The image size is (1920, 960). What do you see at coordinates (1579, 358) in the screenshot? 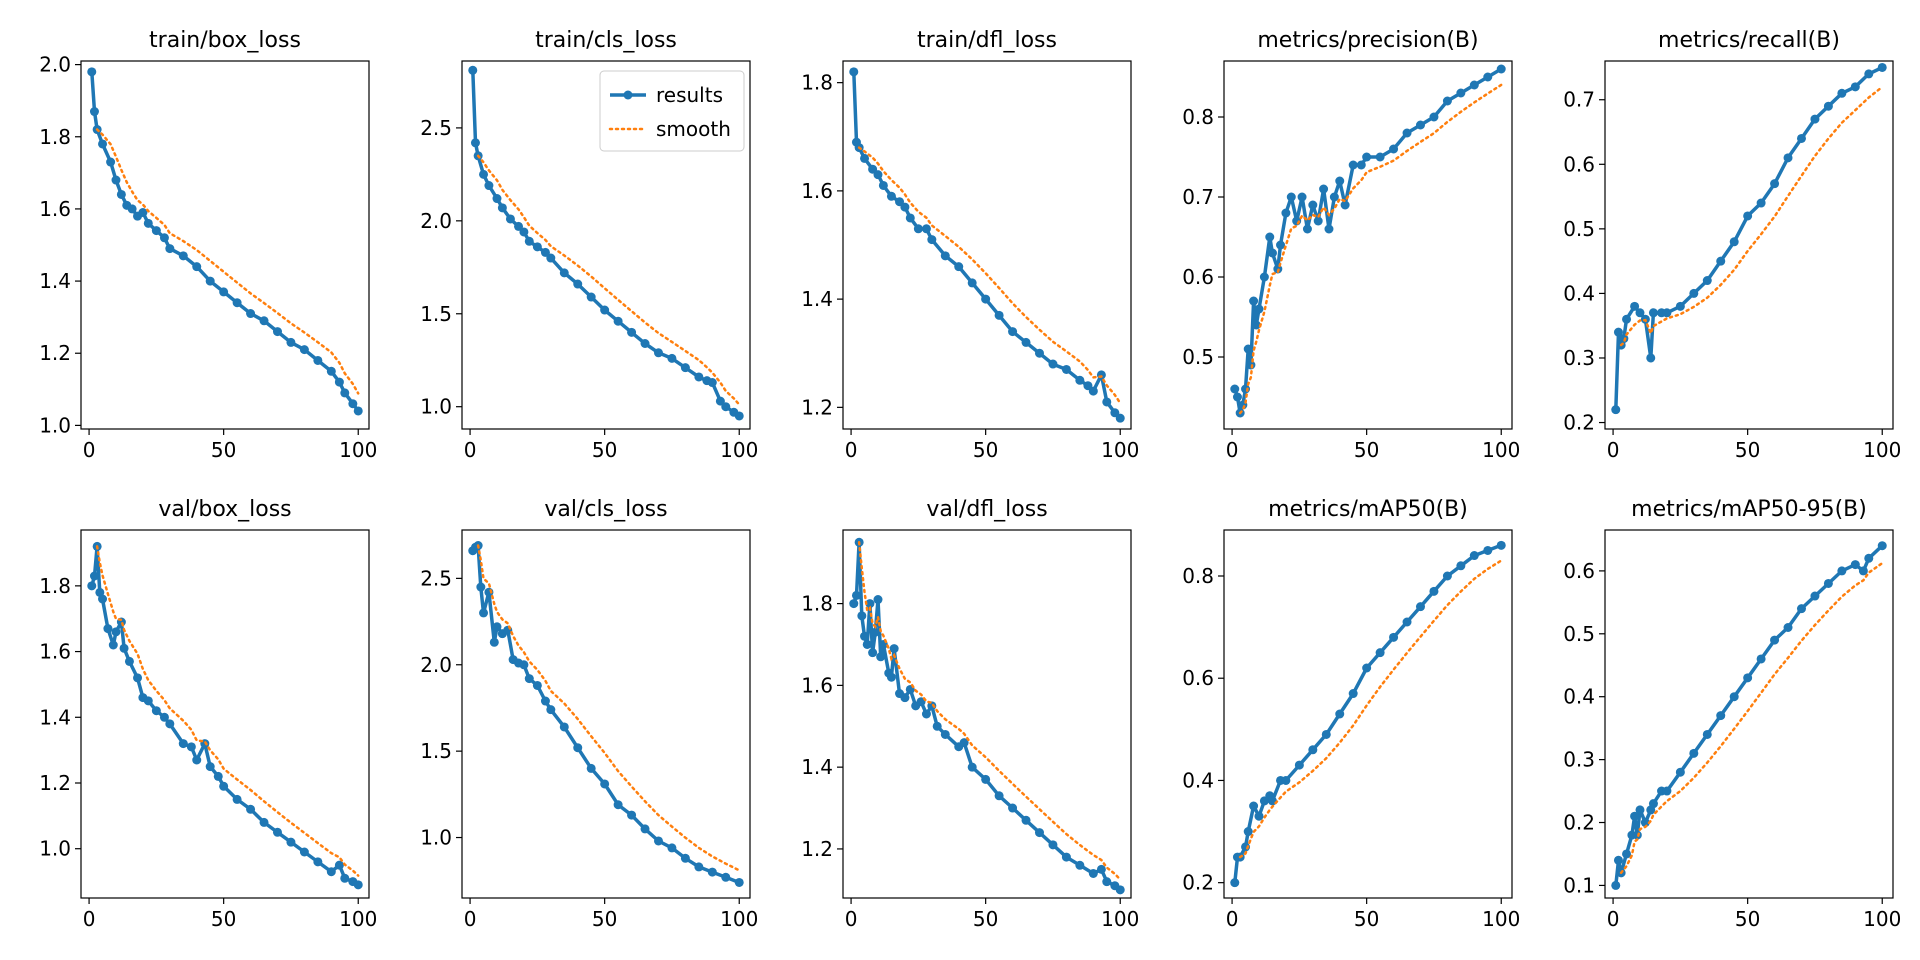
I see `y-tick-label: 0.3` at bounding box center [1579, 358].